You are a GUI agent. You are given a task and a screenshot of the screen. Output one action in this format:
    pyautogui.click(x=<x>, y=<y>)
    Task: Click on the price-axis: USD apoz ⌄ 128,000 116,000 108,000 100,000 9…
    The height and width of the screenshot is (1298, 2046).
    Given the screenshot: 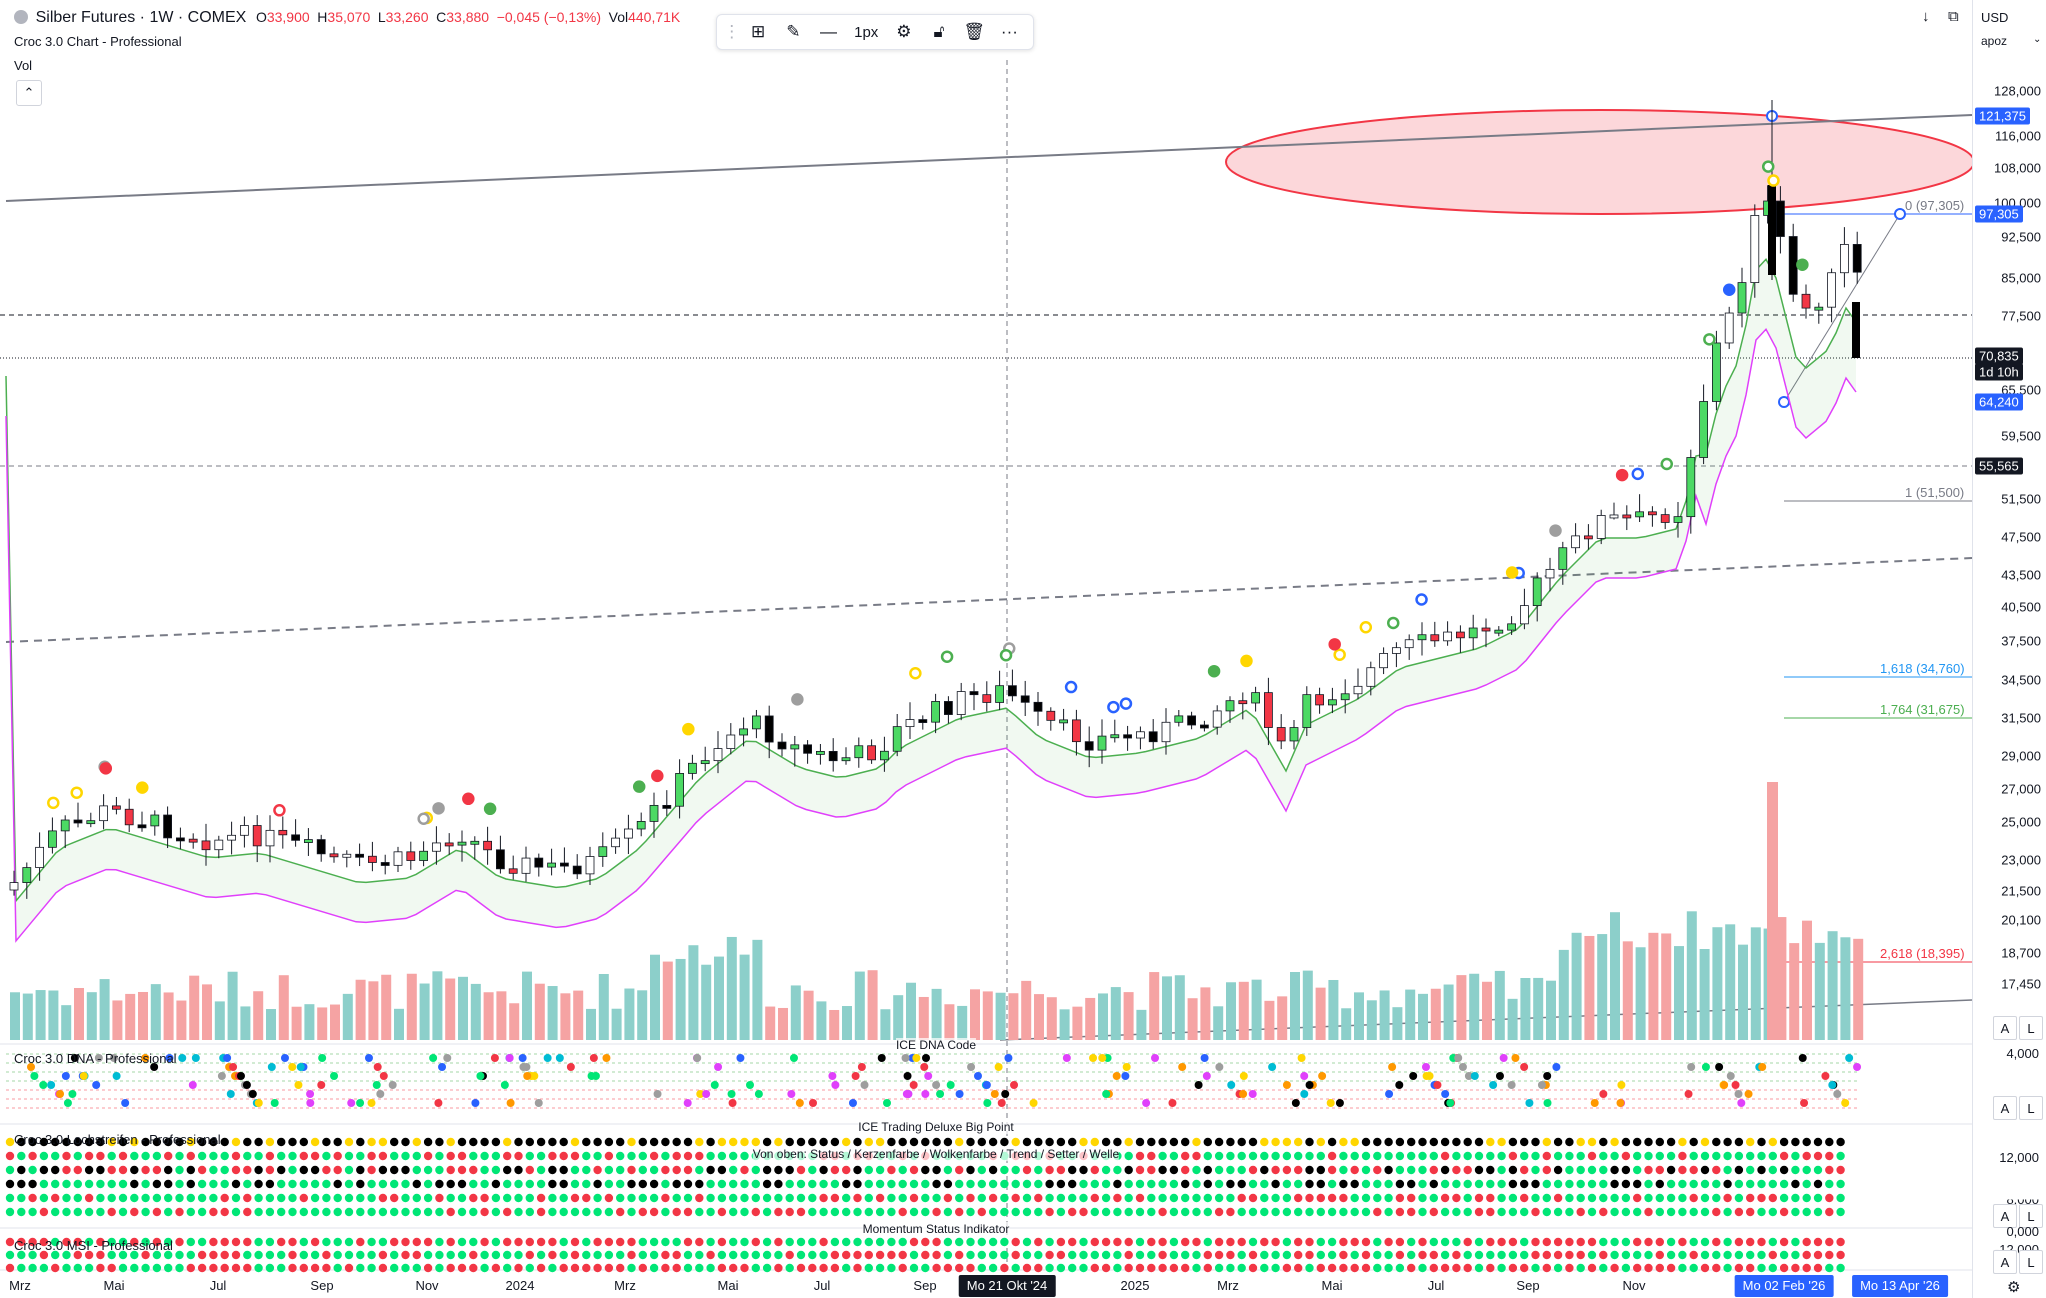 What is the action you would take?
    pyautogui.click(x=2009, y=649)
    